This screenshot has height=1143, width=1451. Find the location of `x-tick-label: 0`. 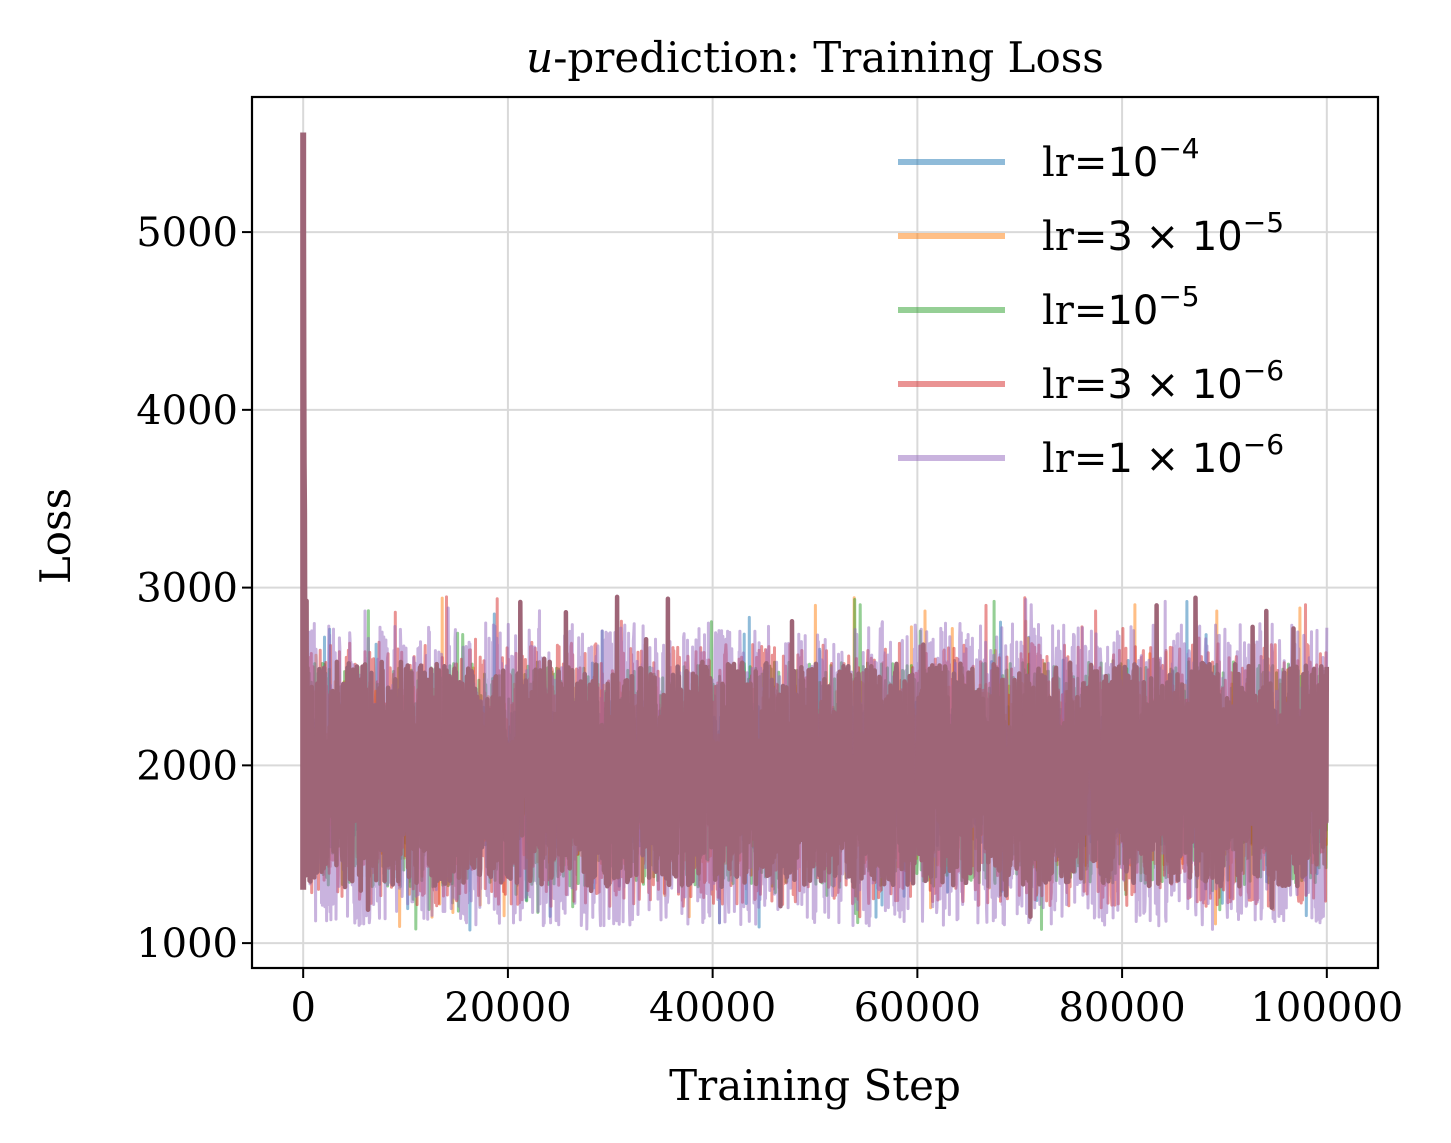

x-tick-label: 0 is located at coordinates (302, 1008).